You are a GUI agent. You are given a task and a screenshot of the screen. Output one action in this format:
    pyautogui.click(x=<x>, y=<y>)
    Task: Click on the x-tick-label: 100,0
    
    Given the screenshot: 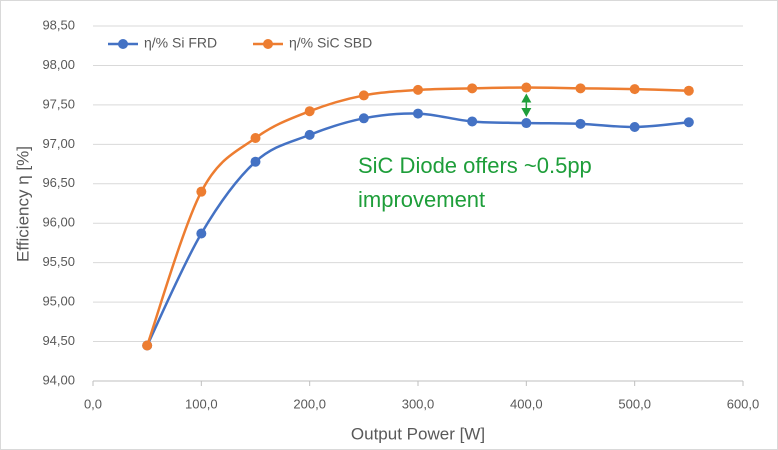 What is the action you would take?
    pyautogui.click(x=201, y=403)
    